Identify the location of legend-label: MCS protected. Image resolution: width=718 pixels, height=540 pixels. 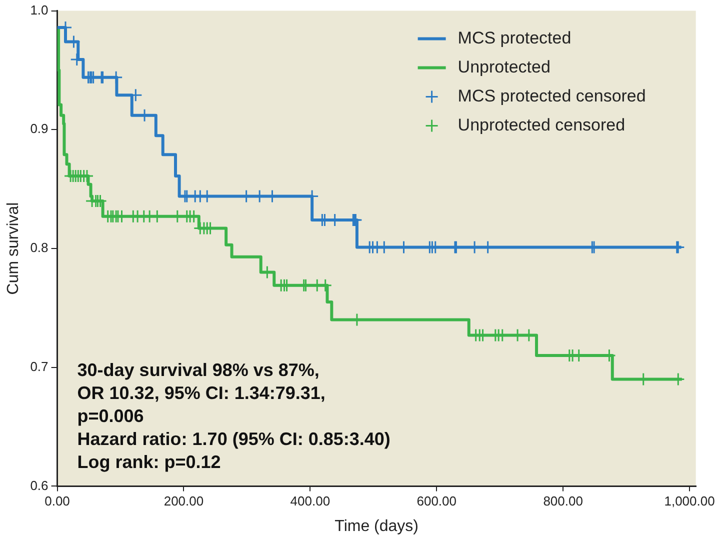
(515, 38).